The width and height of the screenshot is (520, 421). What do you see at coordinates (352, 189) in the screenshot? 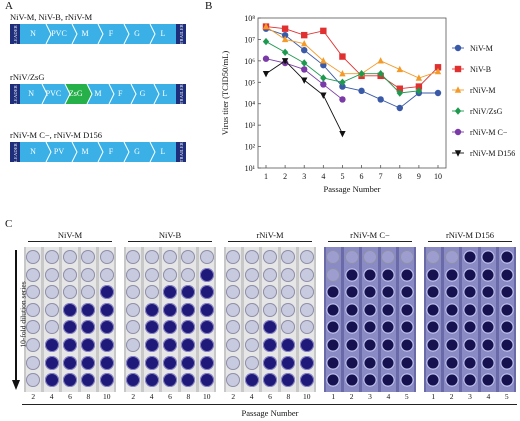
I see `x-axis-title: Passage Number` at bounding box center [352, 189].